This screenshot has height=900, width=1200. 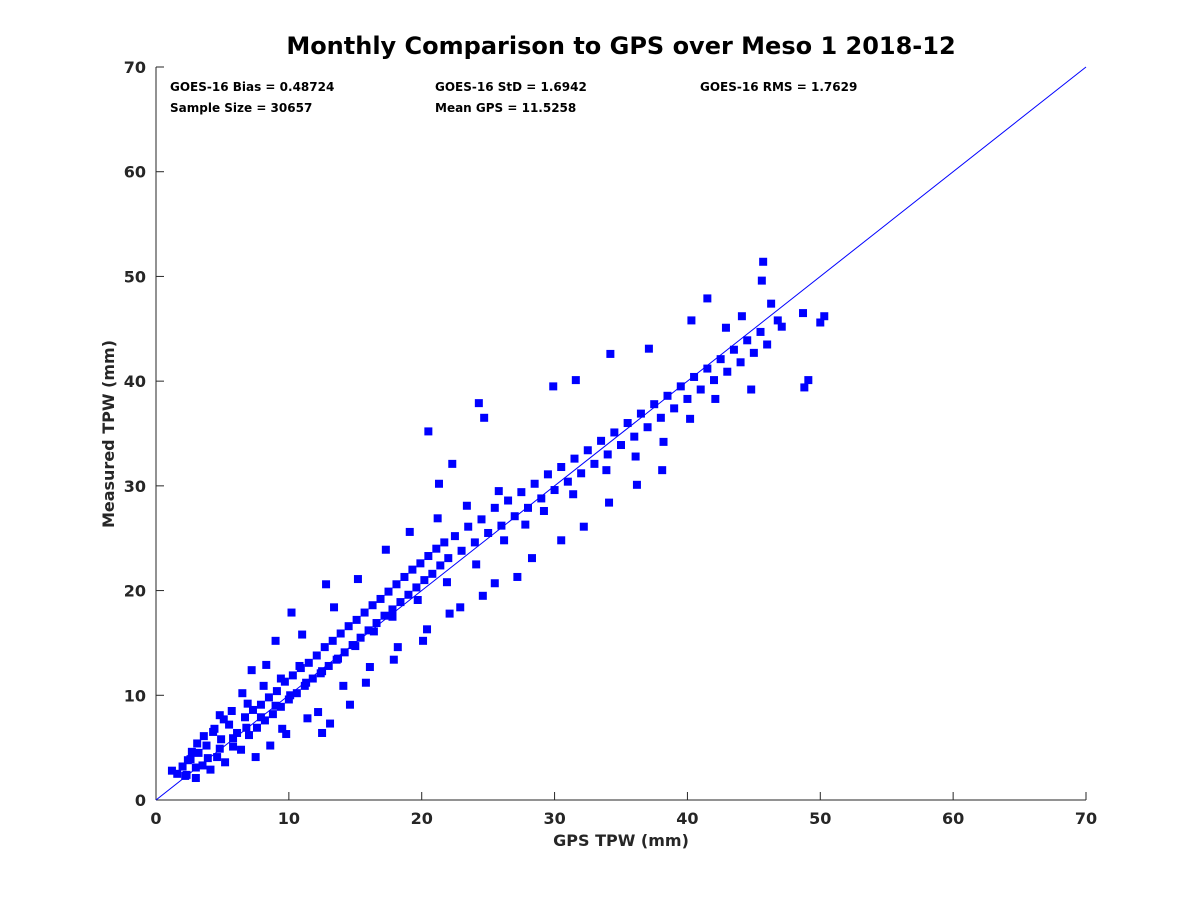 What do you see at coordinates (252, 87) in the screenshot?
I see `stat-bias: GOES-16 Bias = 0.48724` at bounding box center [252, 87].